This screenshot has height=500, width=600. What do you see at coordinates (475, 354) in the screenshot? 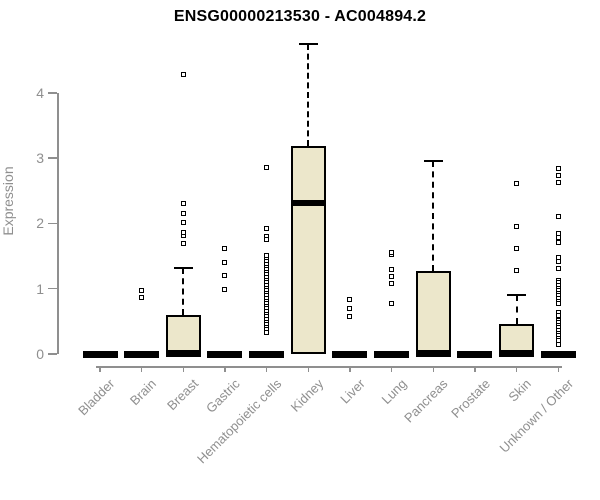
I see `box-prostate` at bounding box center [475, 354].